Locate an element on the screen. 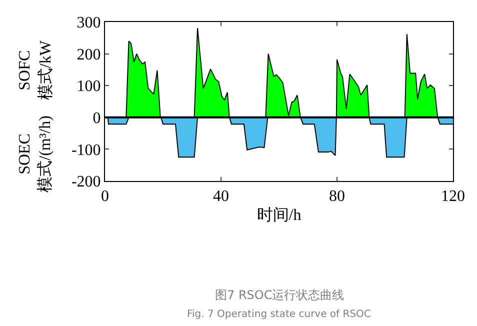 The height and width of the screenshot is (326, 477). y-tick-label: 200 is located at coordinates (88, 55).